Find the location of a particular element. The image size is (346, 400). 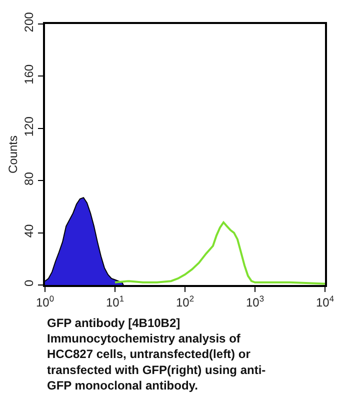

y-tick-label: 200 is located at coordinates (29, 22).